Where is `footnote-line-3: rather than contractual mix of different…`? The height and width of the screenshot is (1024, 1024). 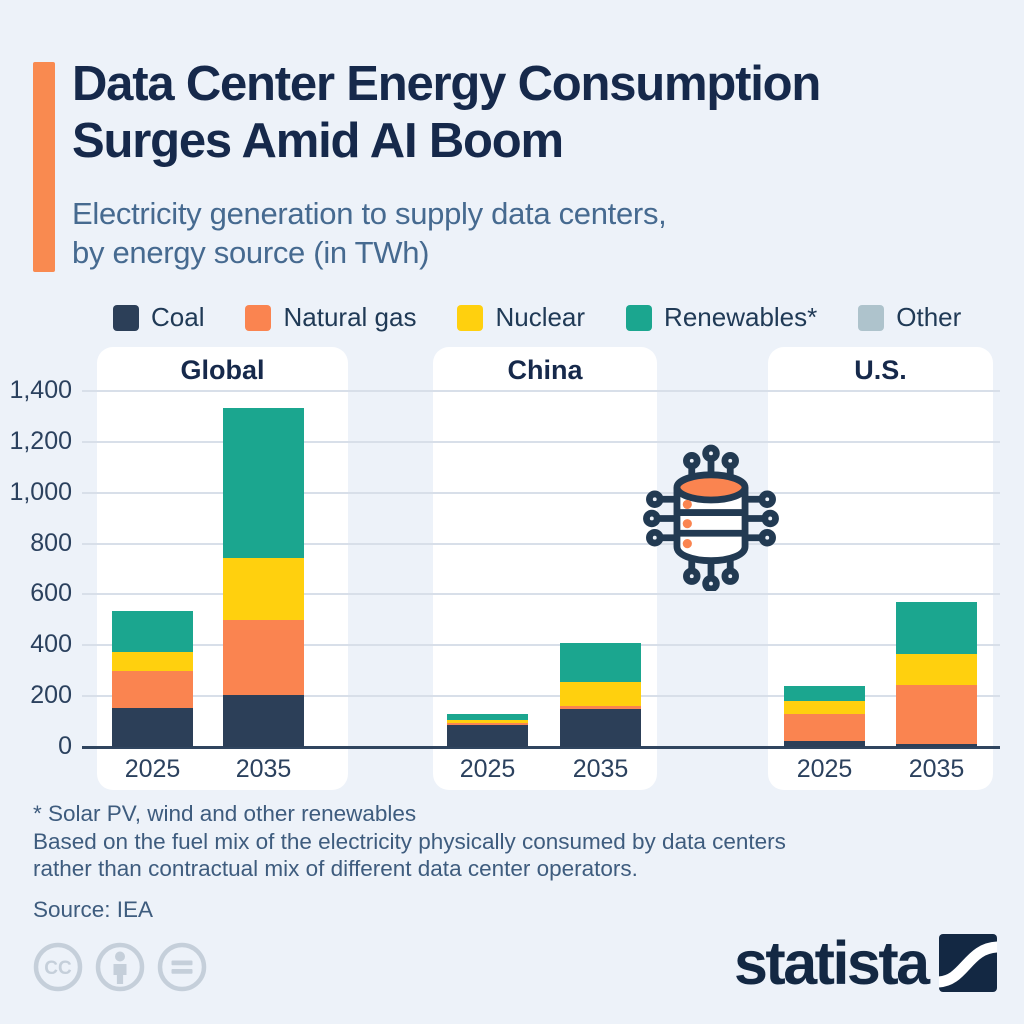 footnote-line-3: rather than contractual mix of different… is located at coordinates (335, 868).